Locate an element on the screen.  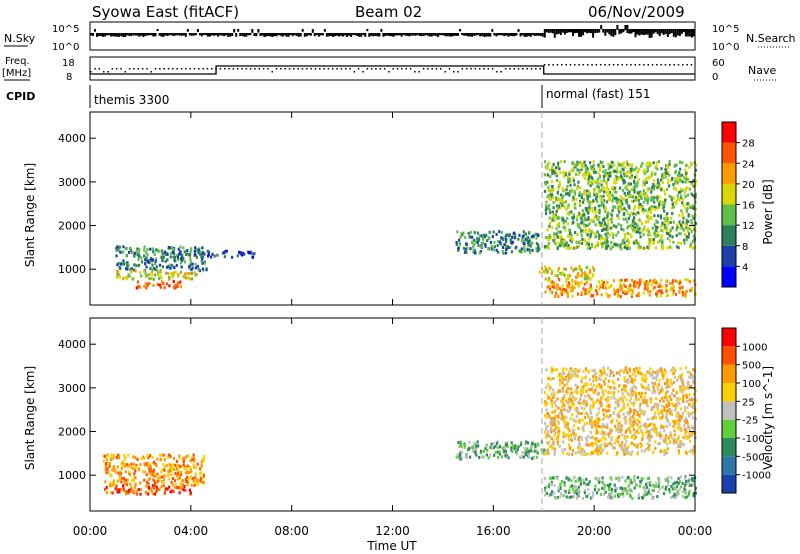
nsky-panel: N.Sky 10^5 10^0 10^5 10^0 N.Search is located at coordinates (400, 37).